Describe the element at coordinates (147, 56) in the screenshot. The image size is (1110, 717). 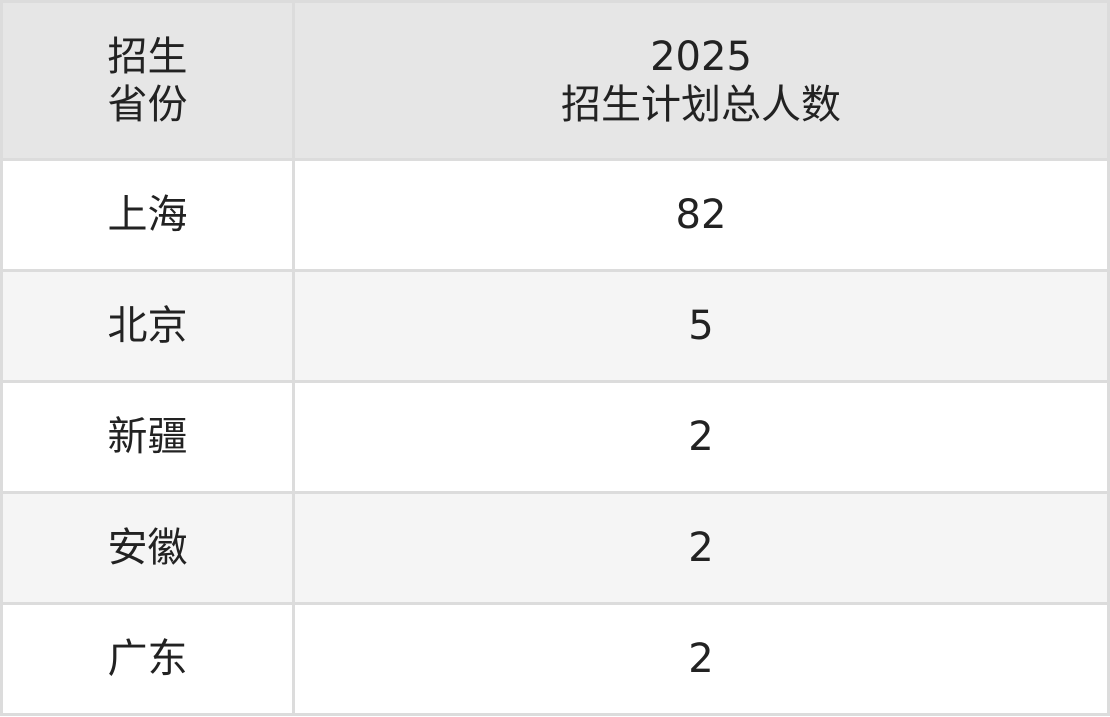
I see `header-province-line1: 招生` at that location.